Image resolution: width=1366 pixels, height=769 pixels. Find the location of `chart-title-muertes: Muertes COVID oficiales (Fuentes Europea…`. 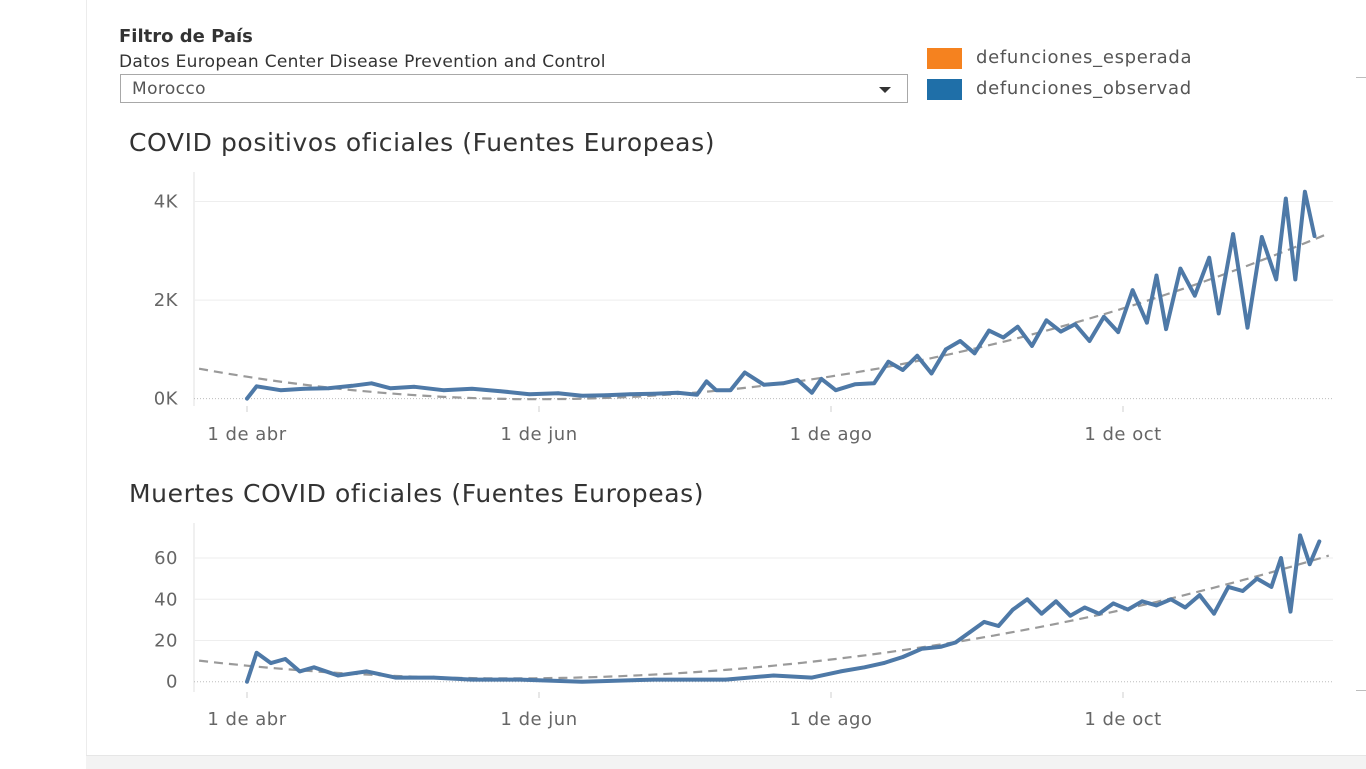

chart-title-muertes: Muertes COVID oficiales (Fuentes Europea… is located at coordinates (417, 493).